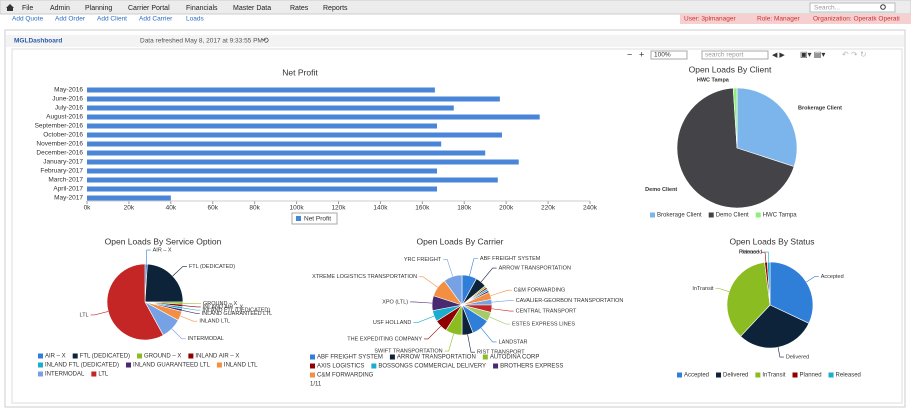 The image size is (911, 415). What do you see at coordinates (856, 19) in the screenshot?
I see `organization: Organization: Operatk Operati` at bounding box center [856, 19].